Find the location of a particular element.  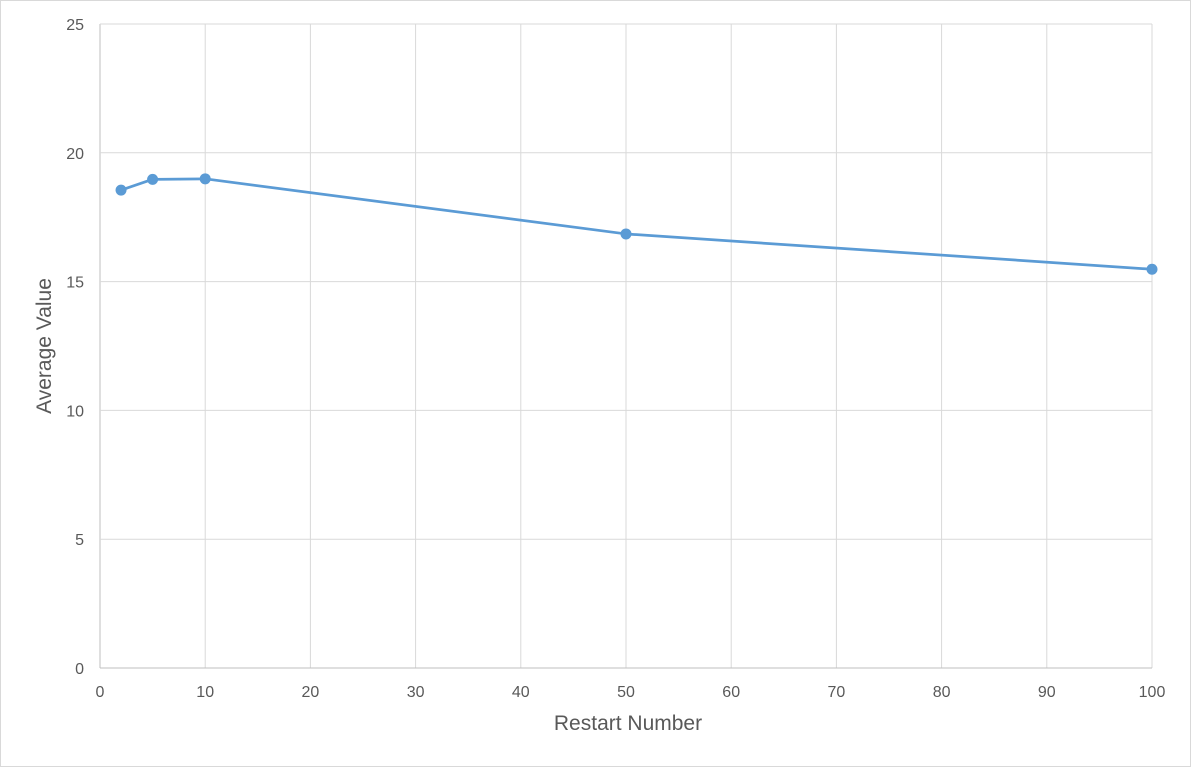

series-layer is located at coordinates (636, 224).